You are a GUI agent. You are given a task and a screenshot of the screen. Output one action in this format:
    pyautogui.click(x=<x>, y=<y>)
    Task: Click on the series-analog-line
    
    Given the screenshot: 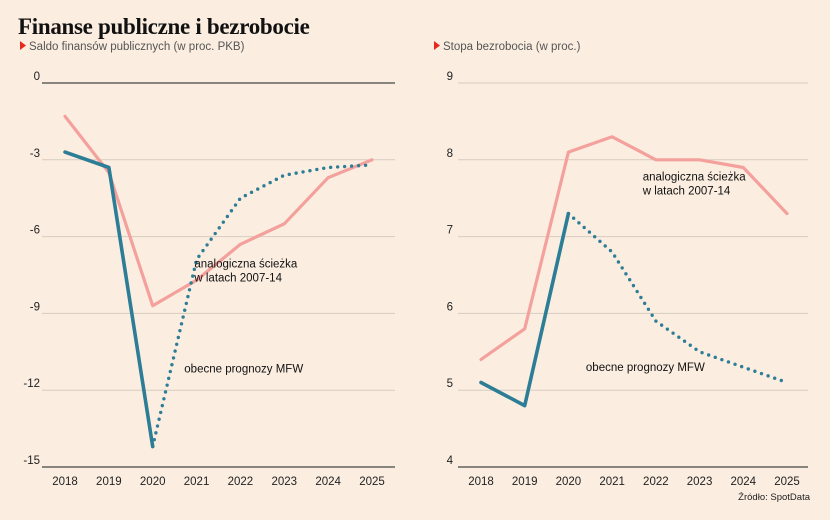 What is the action you would take?
    pyautogui.click(x=218, y=211)
    